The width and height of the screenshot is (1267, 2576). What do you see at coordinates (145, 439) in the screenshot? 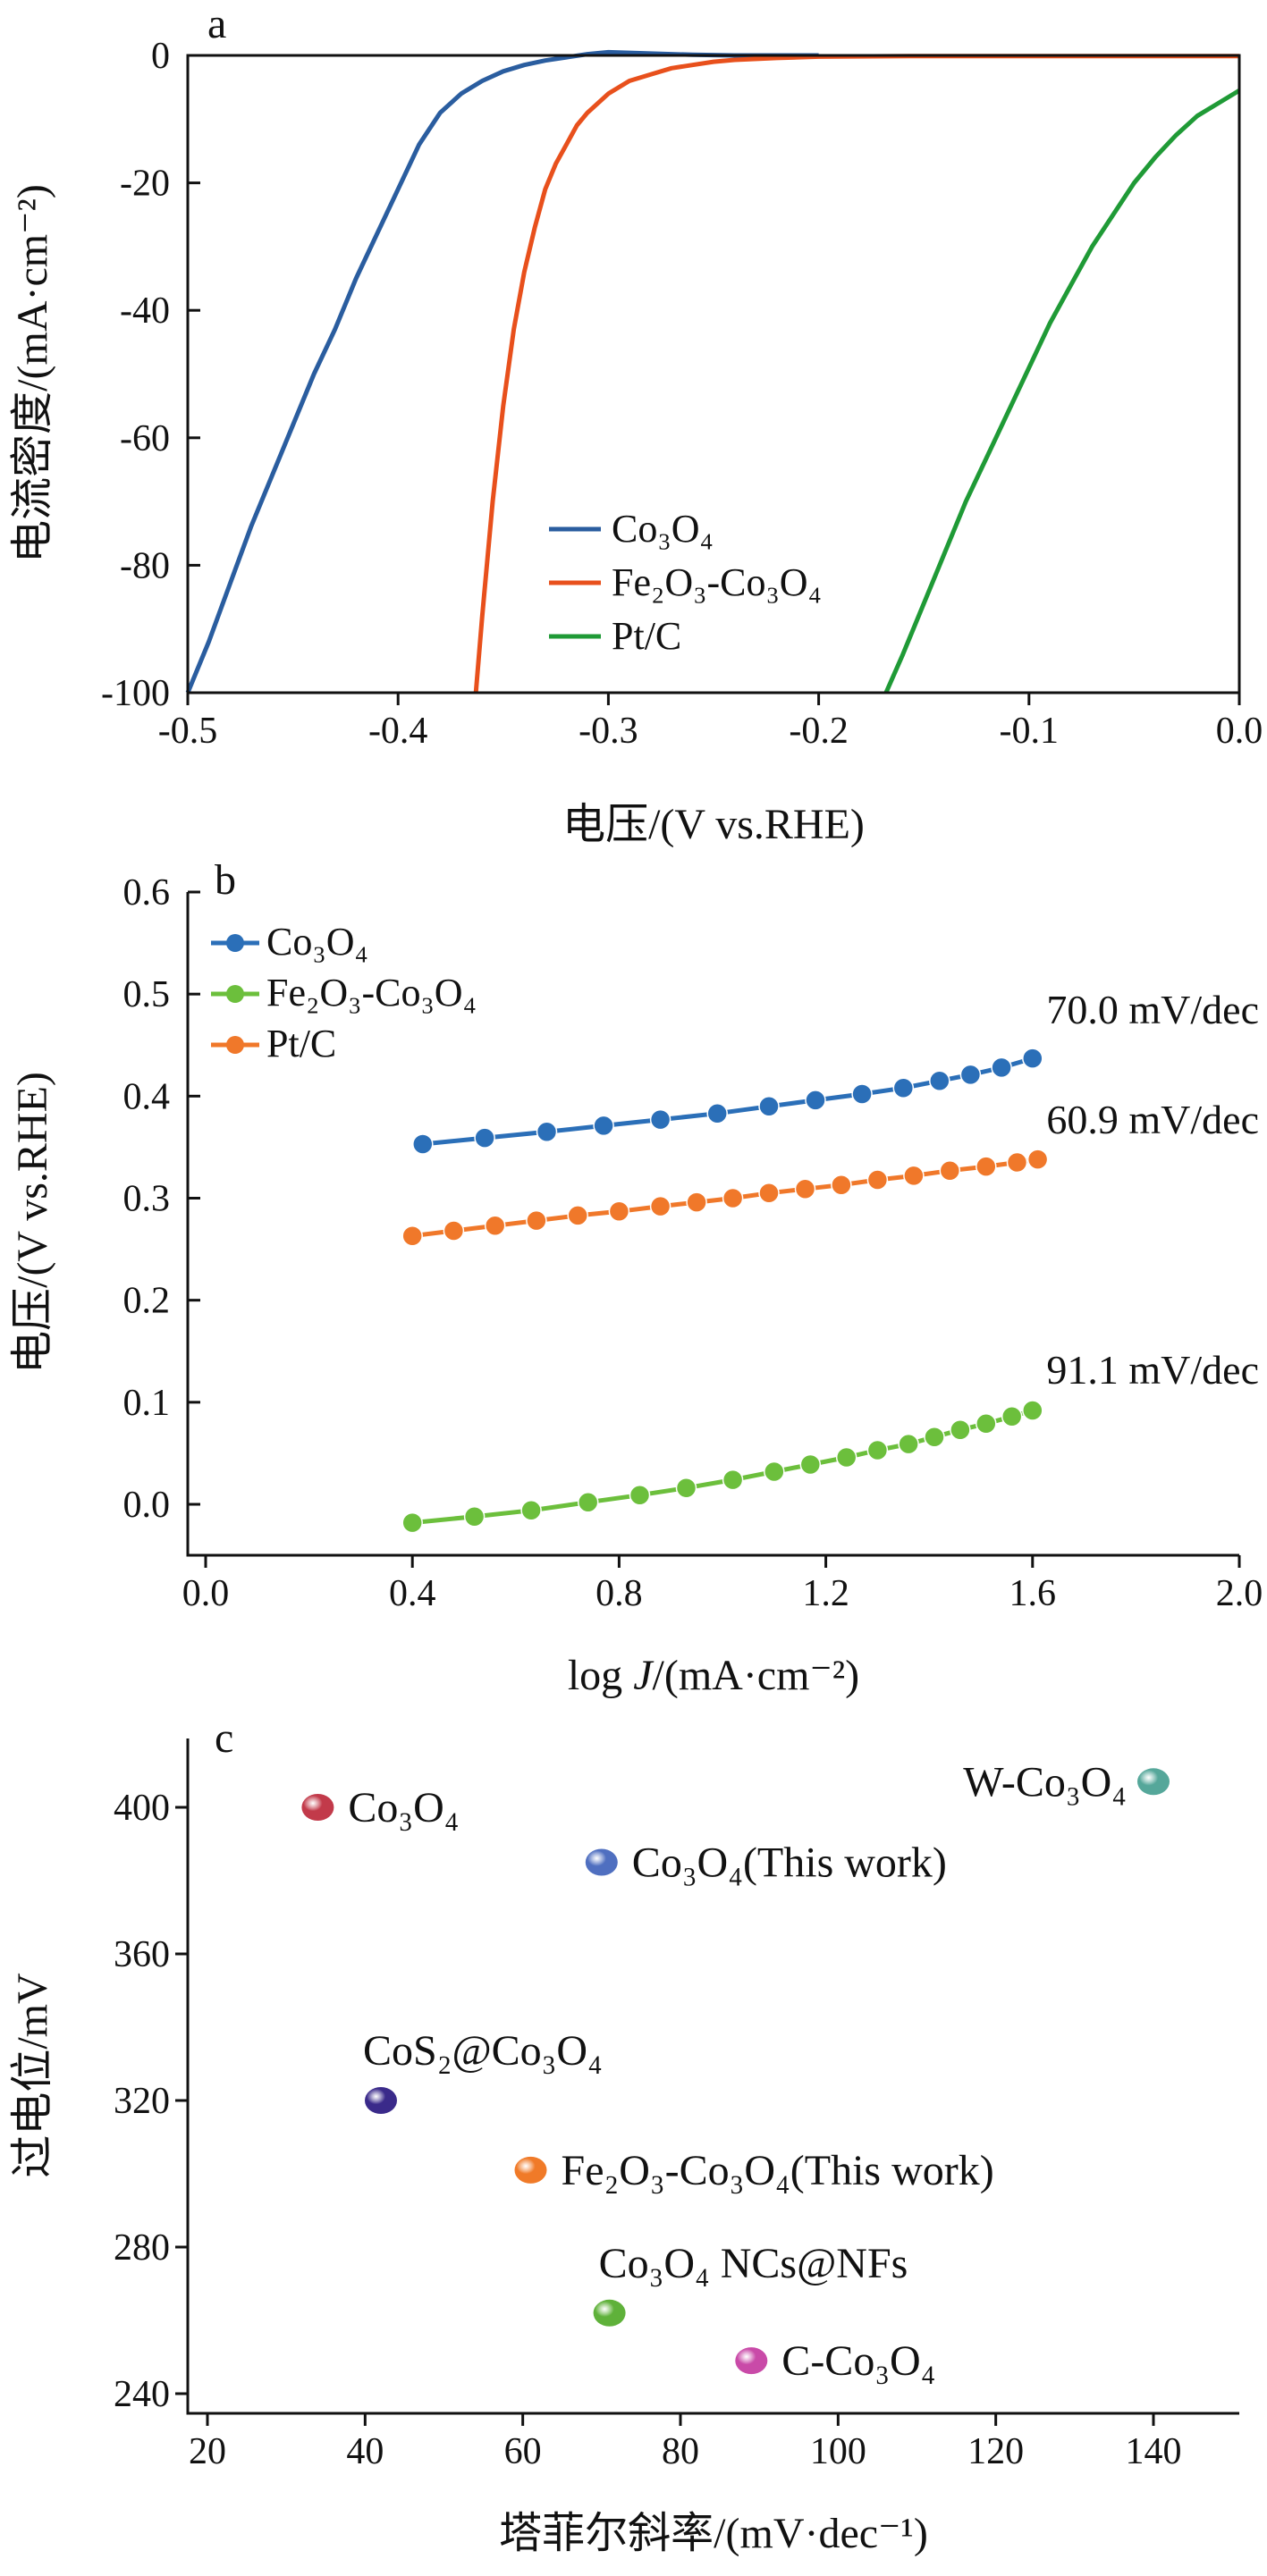
I see `panel-a-y-tick-label: -60` at bounding box center [145, 439].